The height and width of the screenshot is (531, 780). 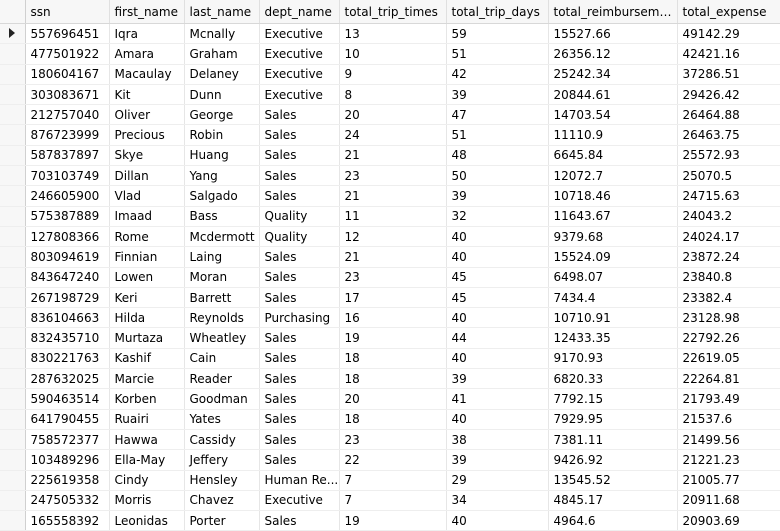 What do you see at coordinates (147, 237) in the screenshot?
I see `cell-first-name: Rome` at bounding box center [147, 237].